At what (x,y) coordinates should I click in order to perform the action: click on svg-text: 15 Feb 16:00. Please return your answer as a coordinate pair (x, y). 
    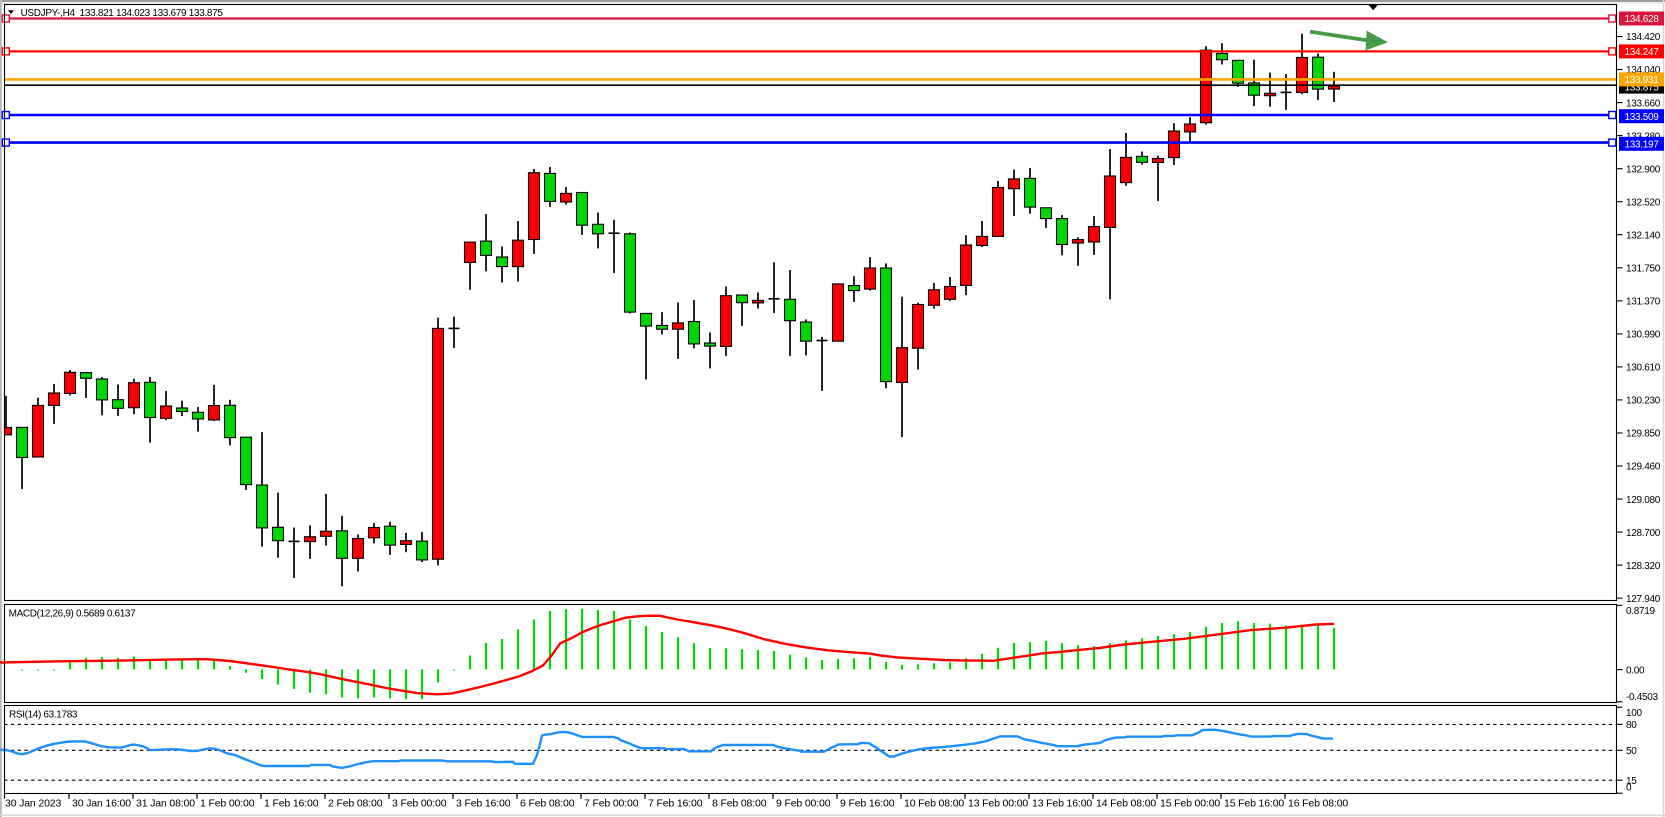
    Looking at the image, I should click on (1254, 804).